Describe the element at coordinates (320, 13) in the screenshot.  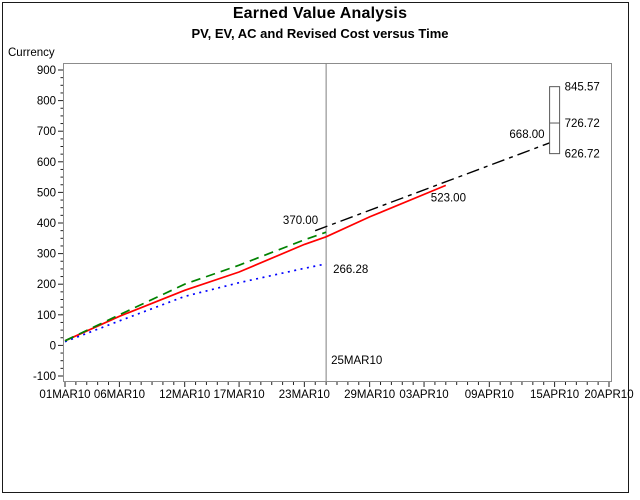
I see `chart-title: Earned Value Analysis` at that location.